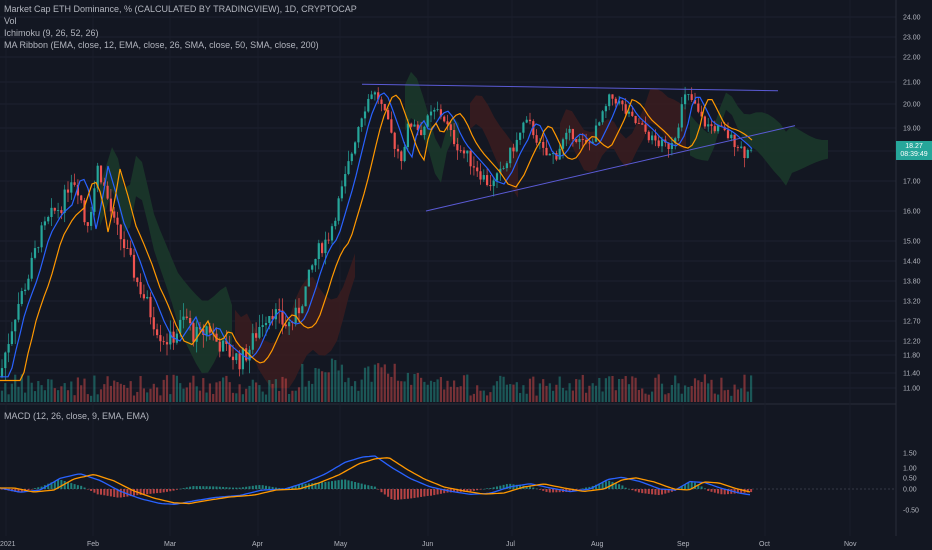  What do you see at coordinates (911, 483) in the screenshot?
I see `macd-axis: 1.50 1.00 0.50 0.00 -0.50` at bounding box center [911, 483].